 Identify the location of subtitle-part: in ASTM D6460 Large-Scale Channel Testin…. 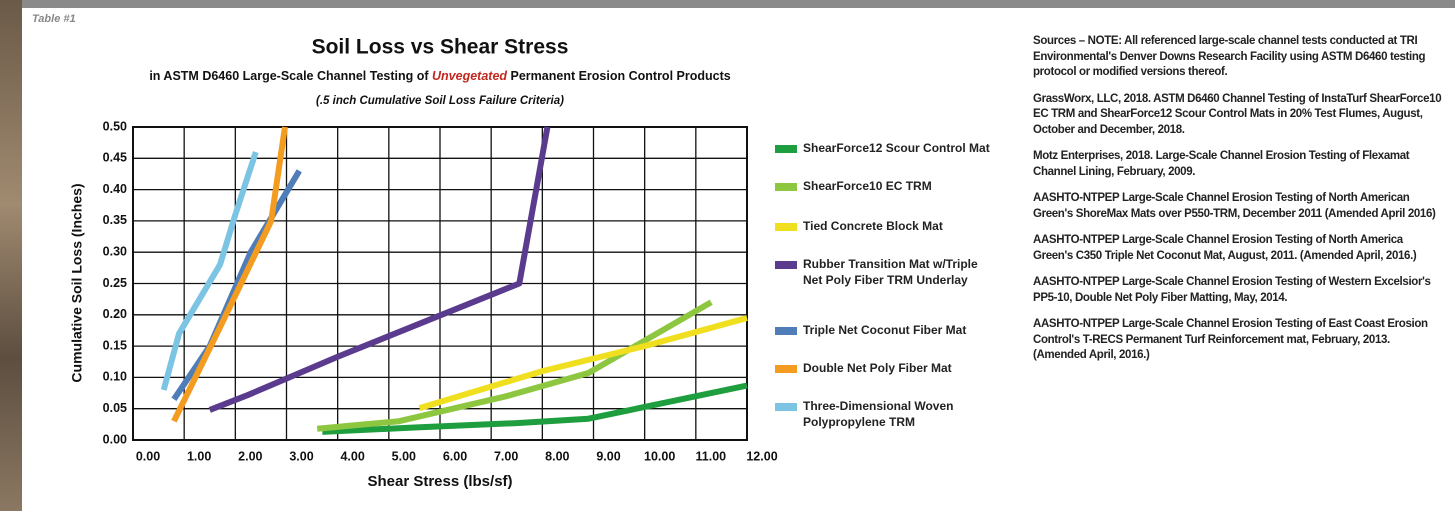
(290, 76).